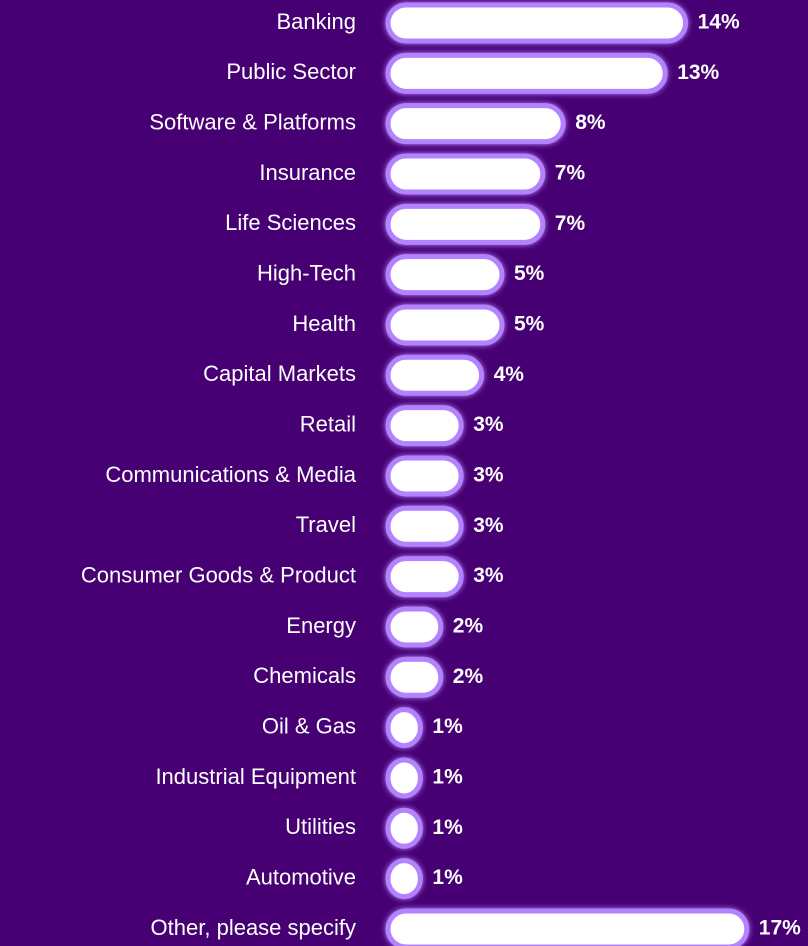 The image size is (808, 946). What do you see at coordinates (291, 71) in the screenshot?
I see `category-label: Public Sector` at bounding box center [291, 71].